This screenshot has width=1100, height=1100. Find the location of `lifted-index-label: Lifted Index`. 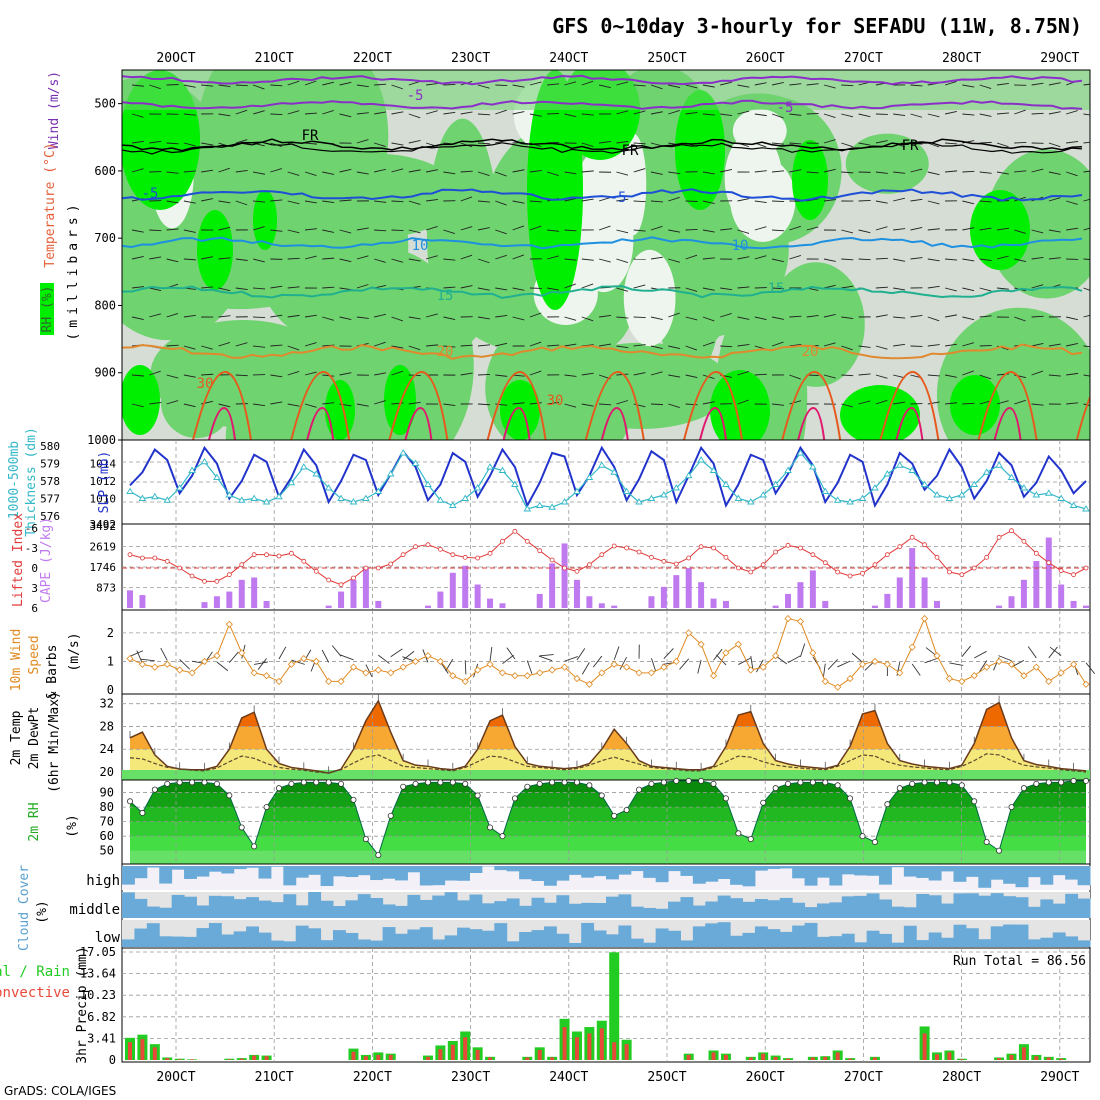

lifted-index-label: Lifted Index is located at coordinates (18, 560).